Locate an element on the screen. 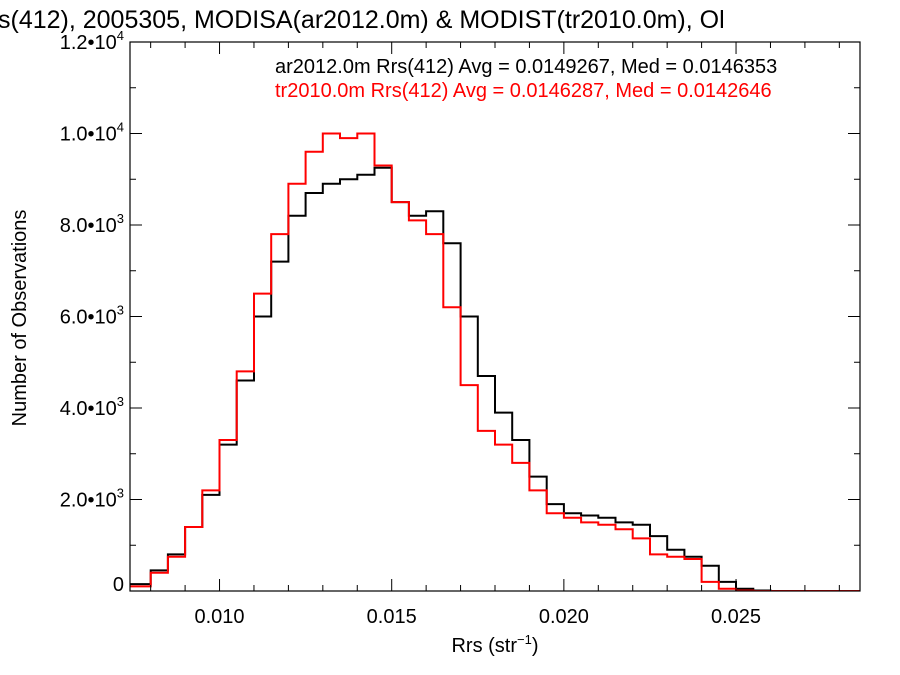  y-axis-label: Number of Observations is located at coordinates (20, 318).